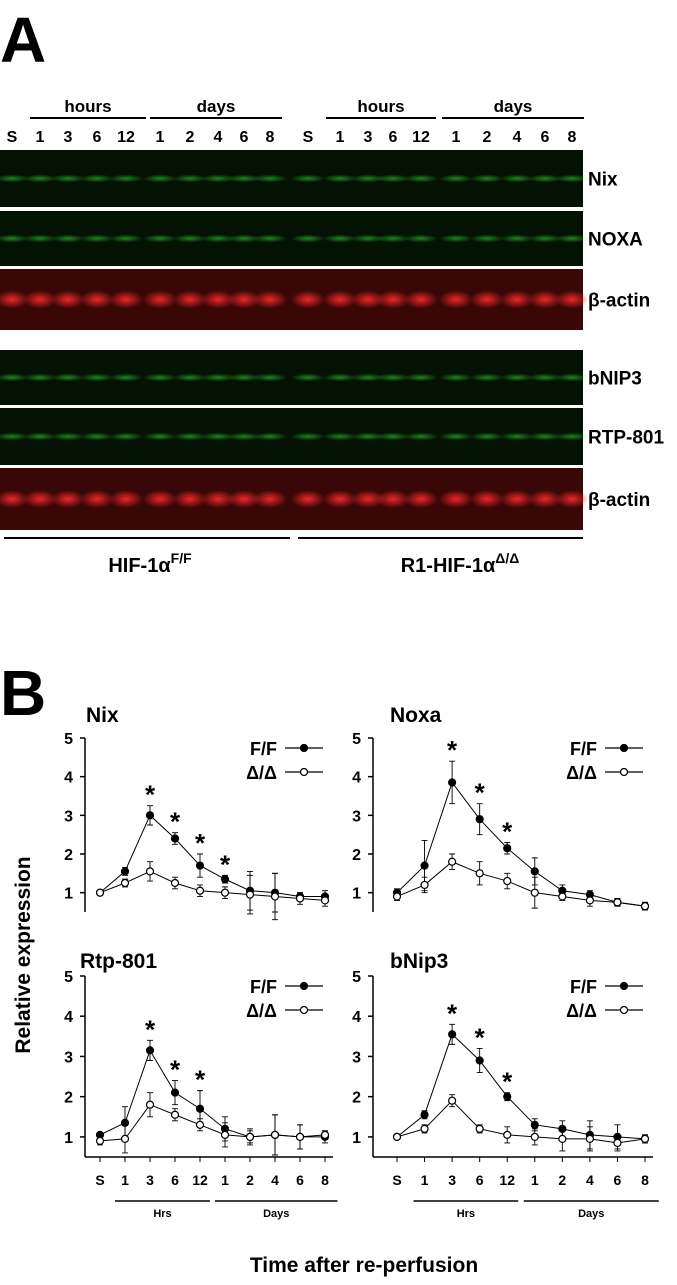  What do you see at coordinates (162, 1214) in the screenshot?
I see `group-label: Hrs` at bounding box center [162, 1214].